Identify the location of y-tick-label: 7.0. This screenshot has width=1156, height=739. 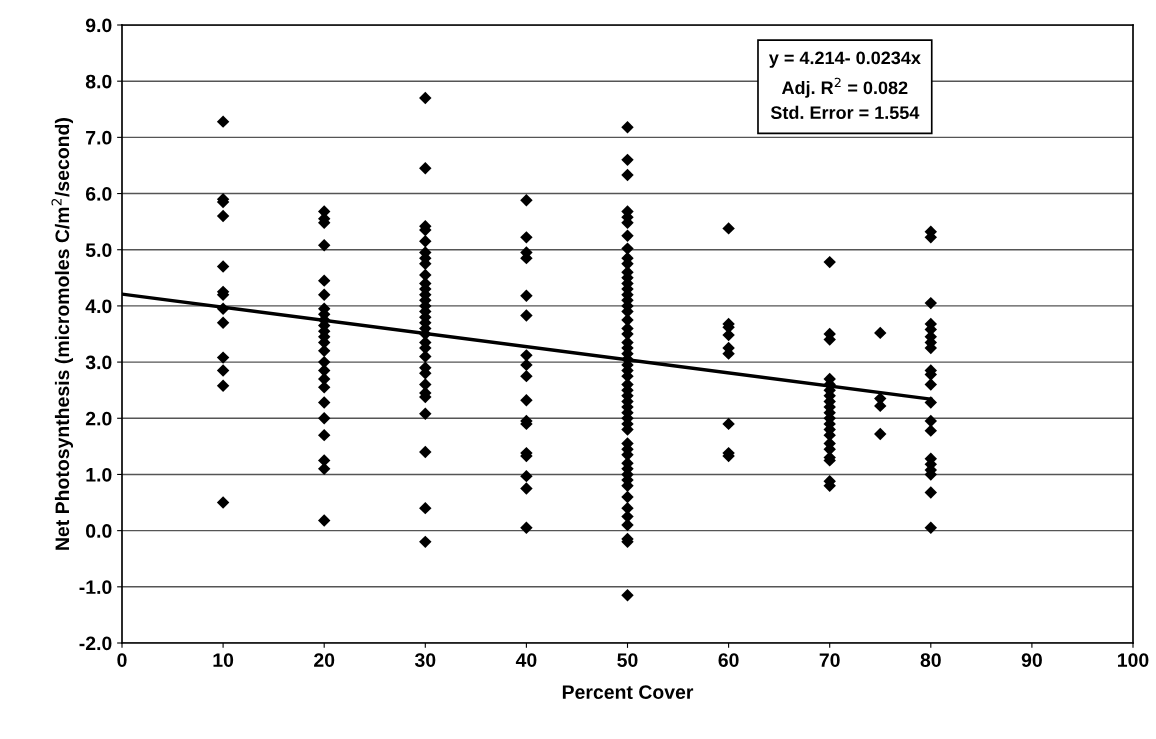
(99, 137).